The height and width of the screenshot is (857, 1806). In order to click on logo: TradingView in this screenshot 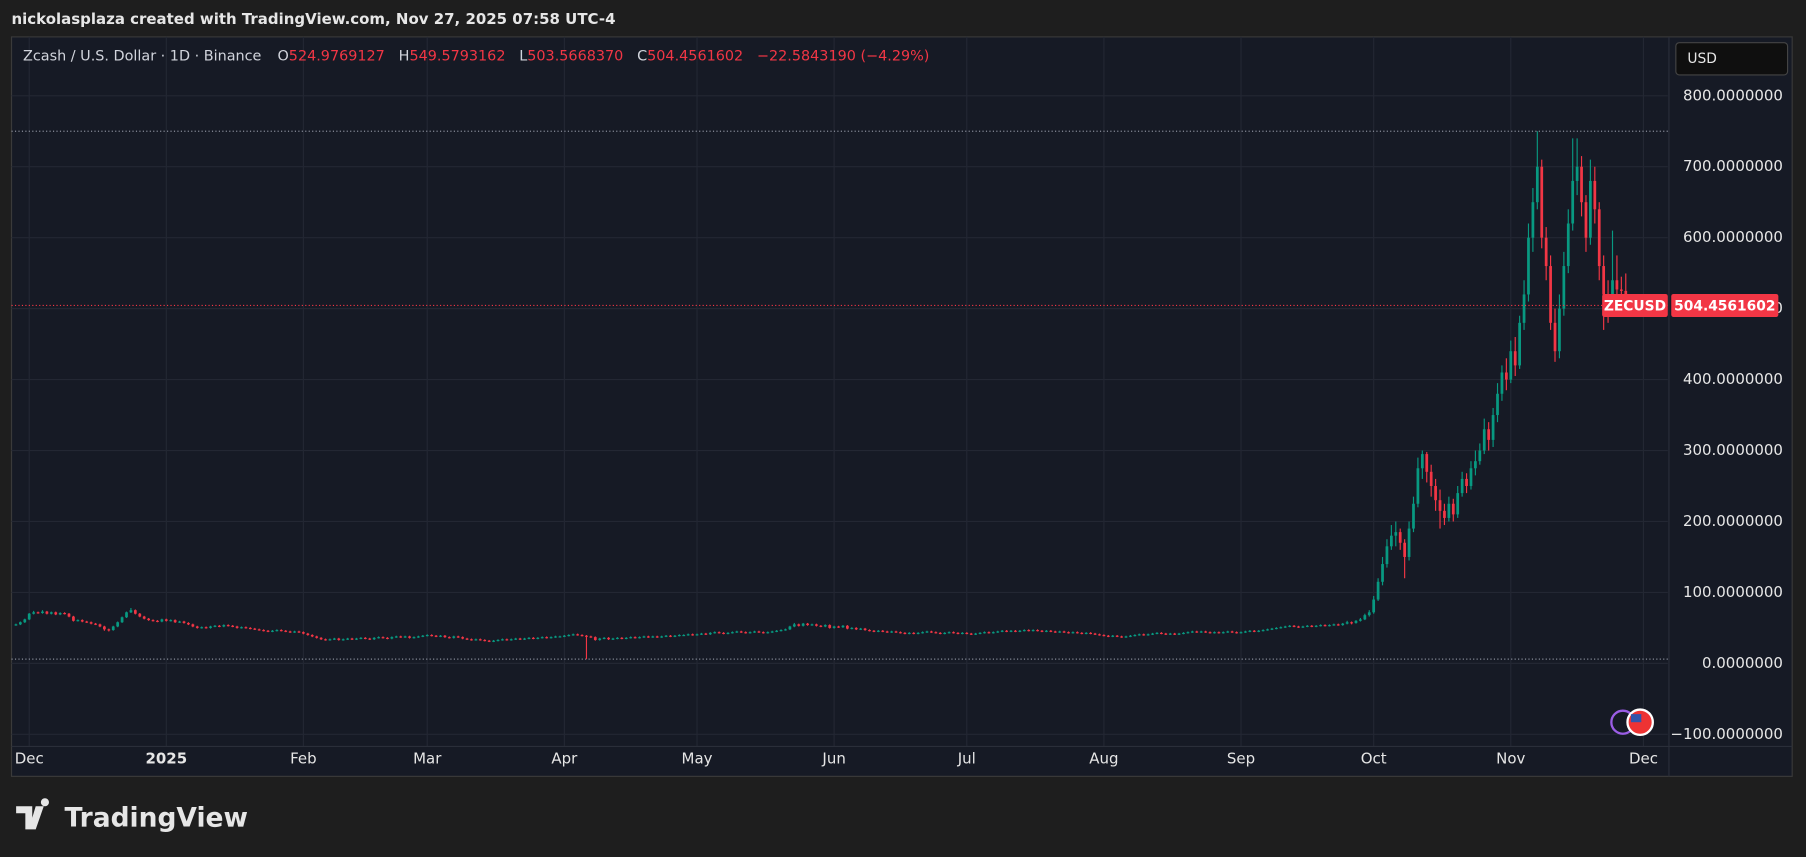, I will do `click(132, 815)`.